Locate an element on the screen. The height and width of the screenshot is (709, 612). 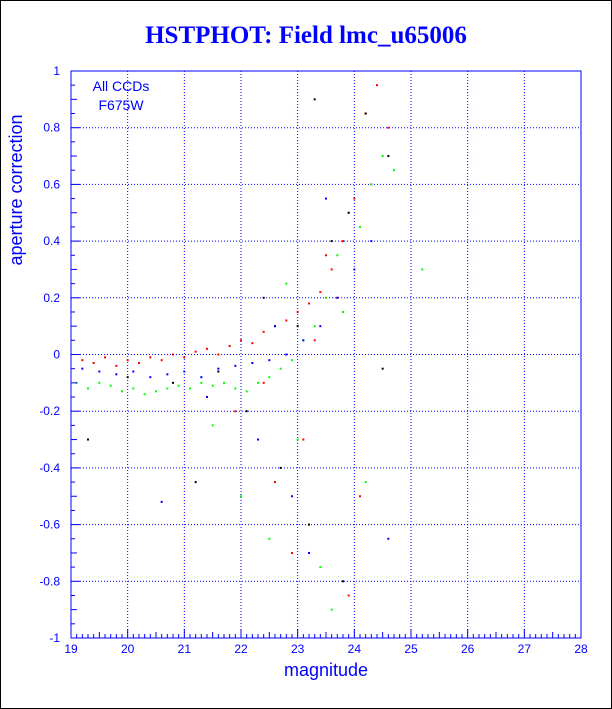
chart-title: HSTPHOT: Field lmc_u65006 is located at coordinates (306, 35).